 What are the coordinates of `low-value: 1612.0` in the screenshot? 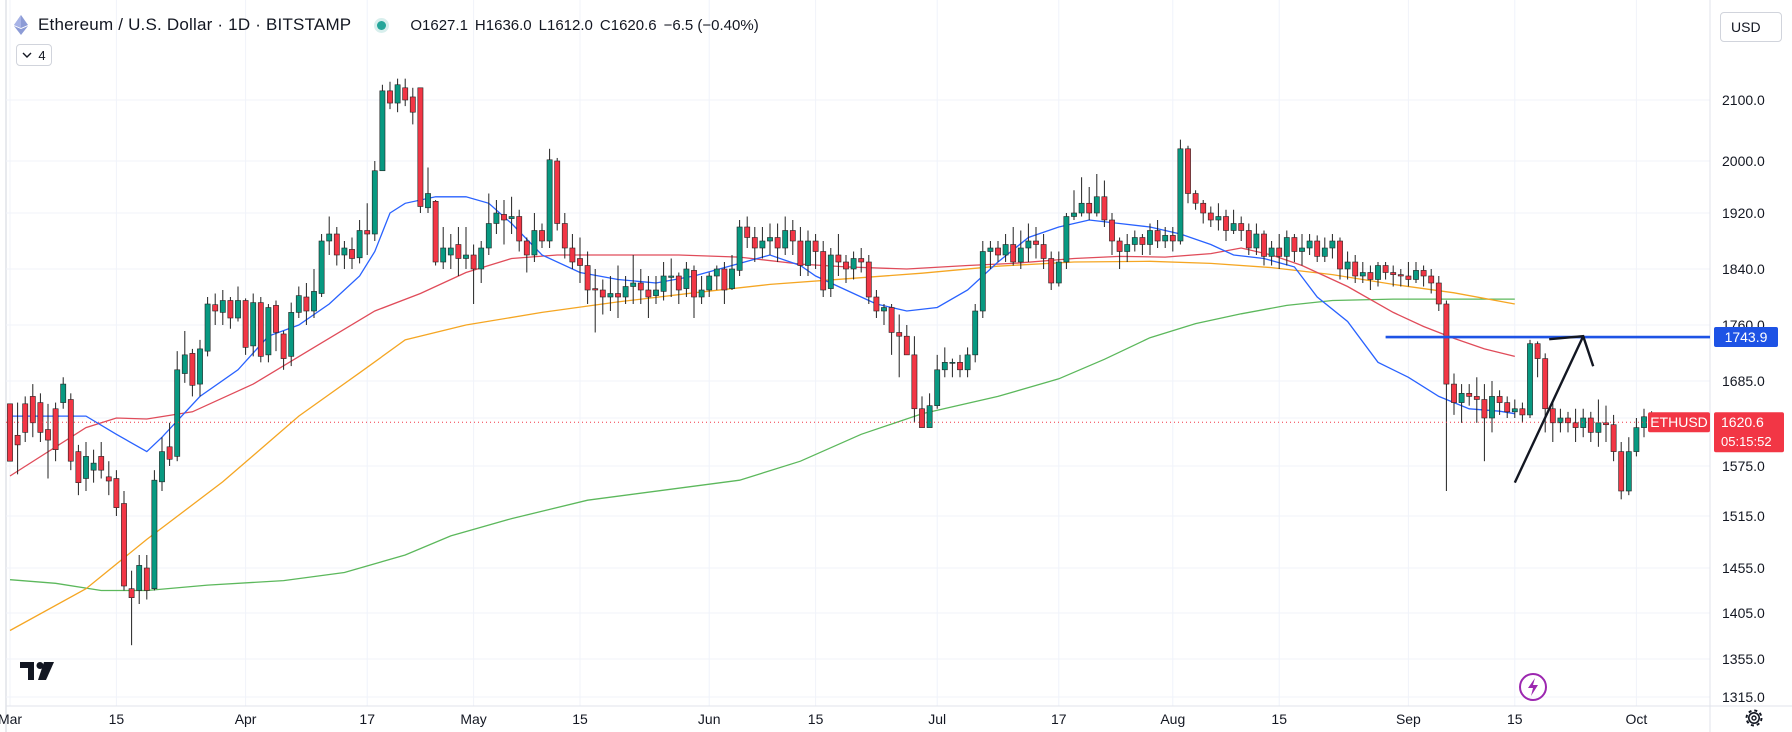 It's located at (570, 25).